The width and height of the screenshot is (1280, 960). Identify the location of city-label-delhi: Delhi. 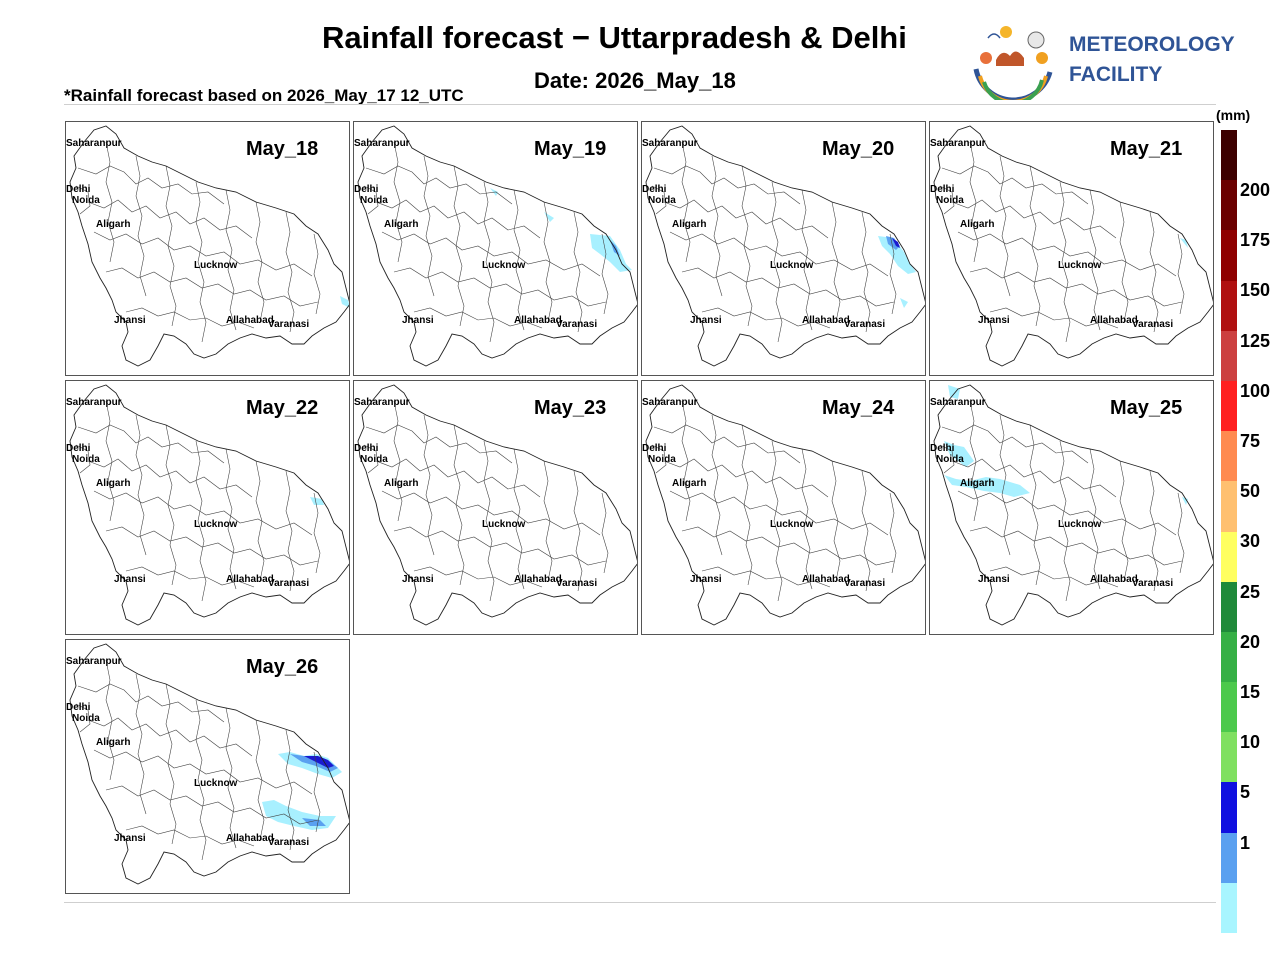
(942, 448).